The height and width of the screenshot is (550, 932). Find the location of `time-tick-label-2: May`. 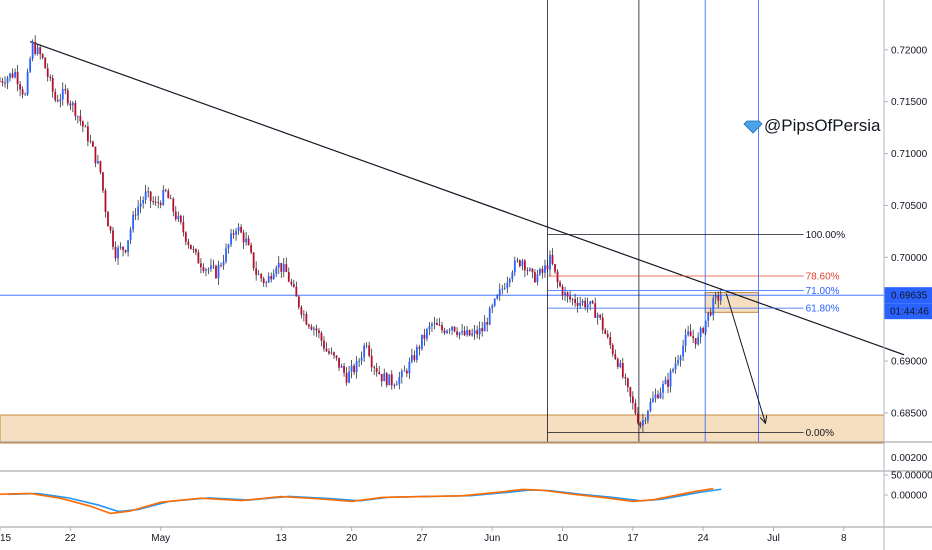

time-tick-label-2: May is located at coordinates (160, 538).